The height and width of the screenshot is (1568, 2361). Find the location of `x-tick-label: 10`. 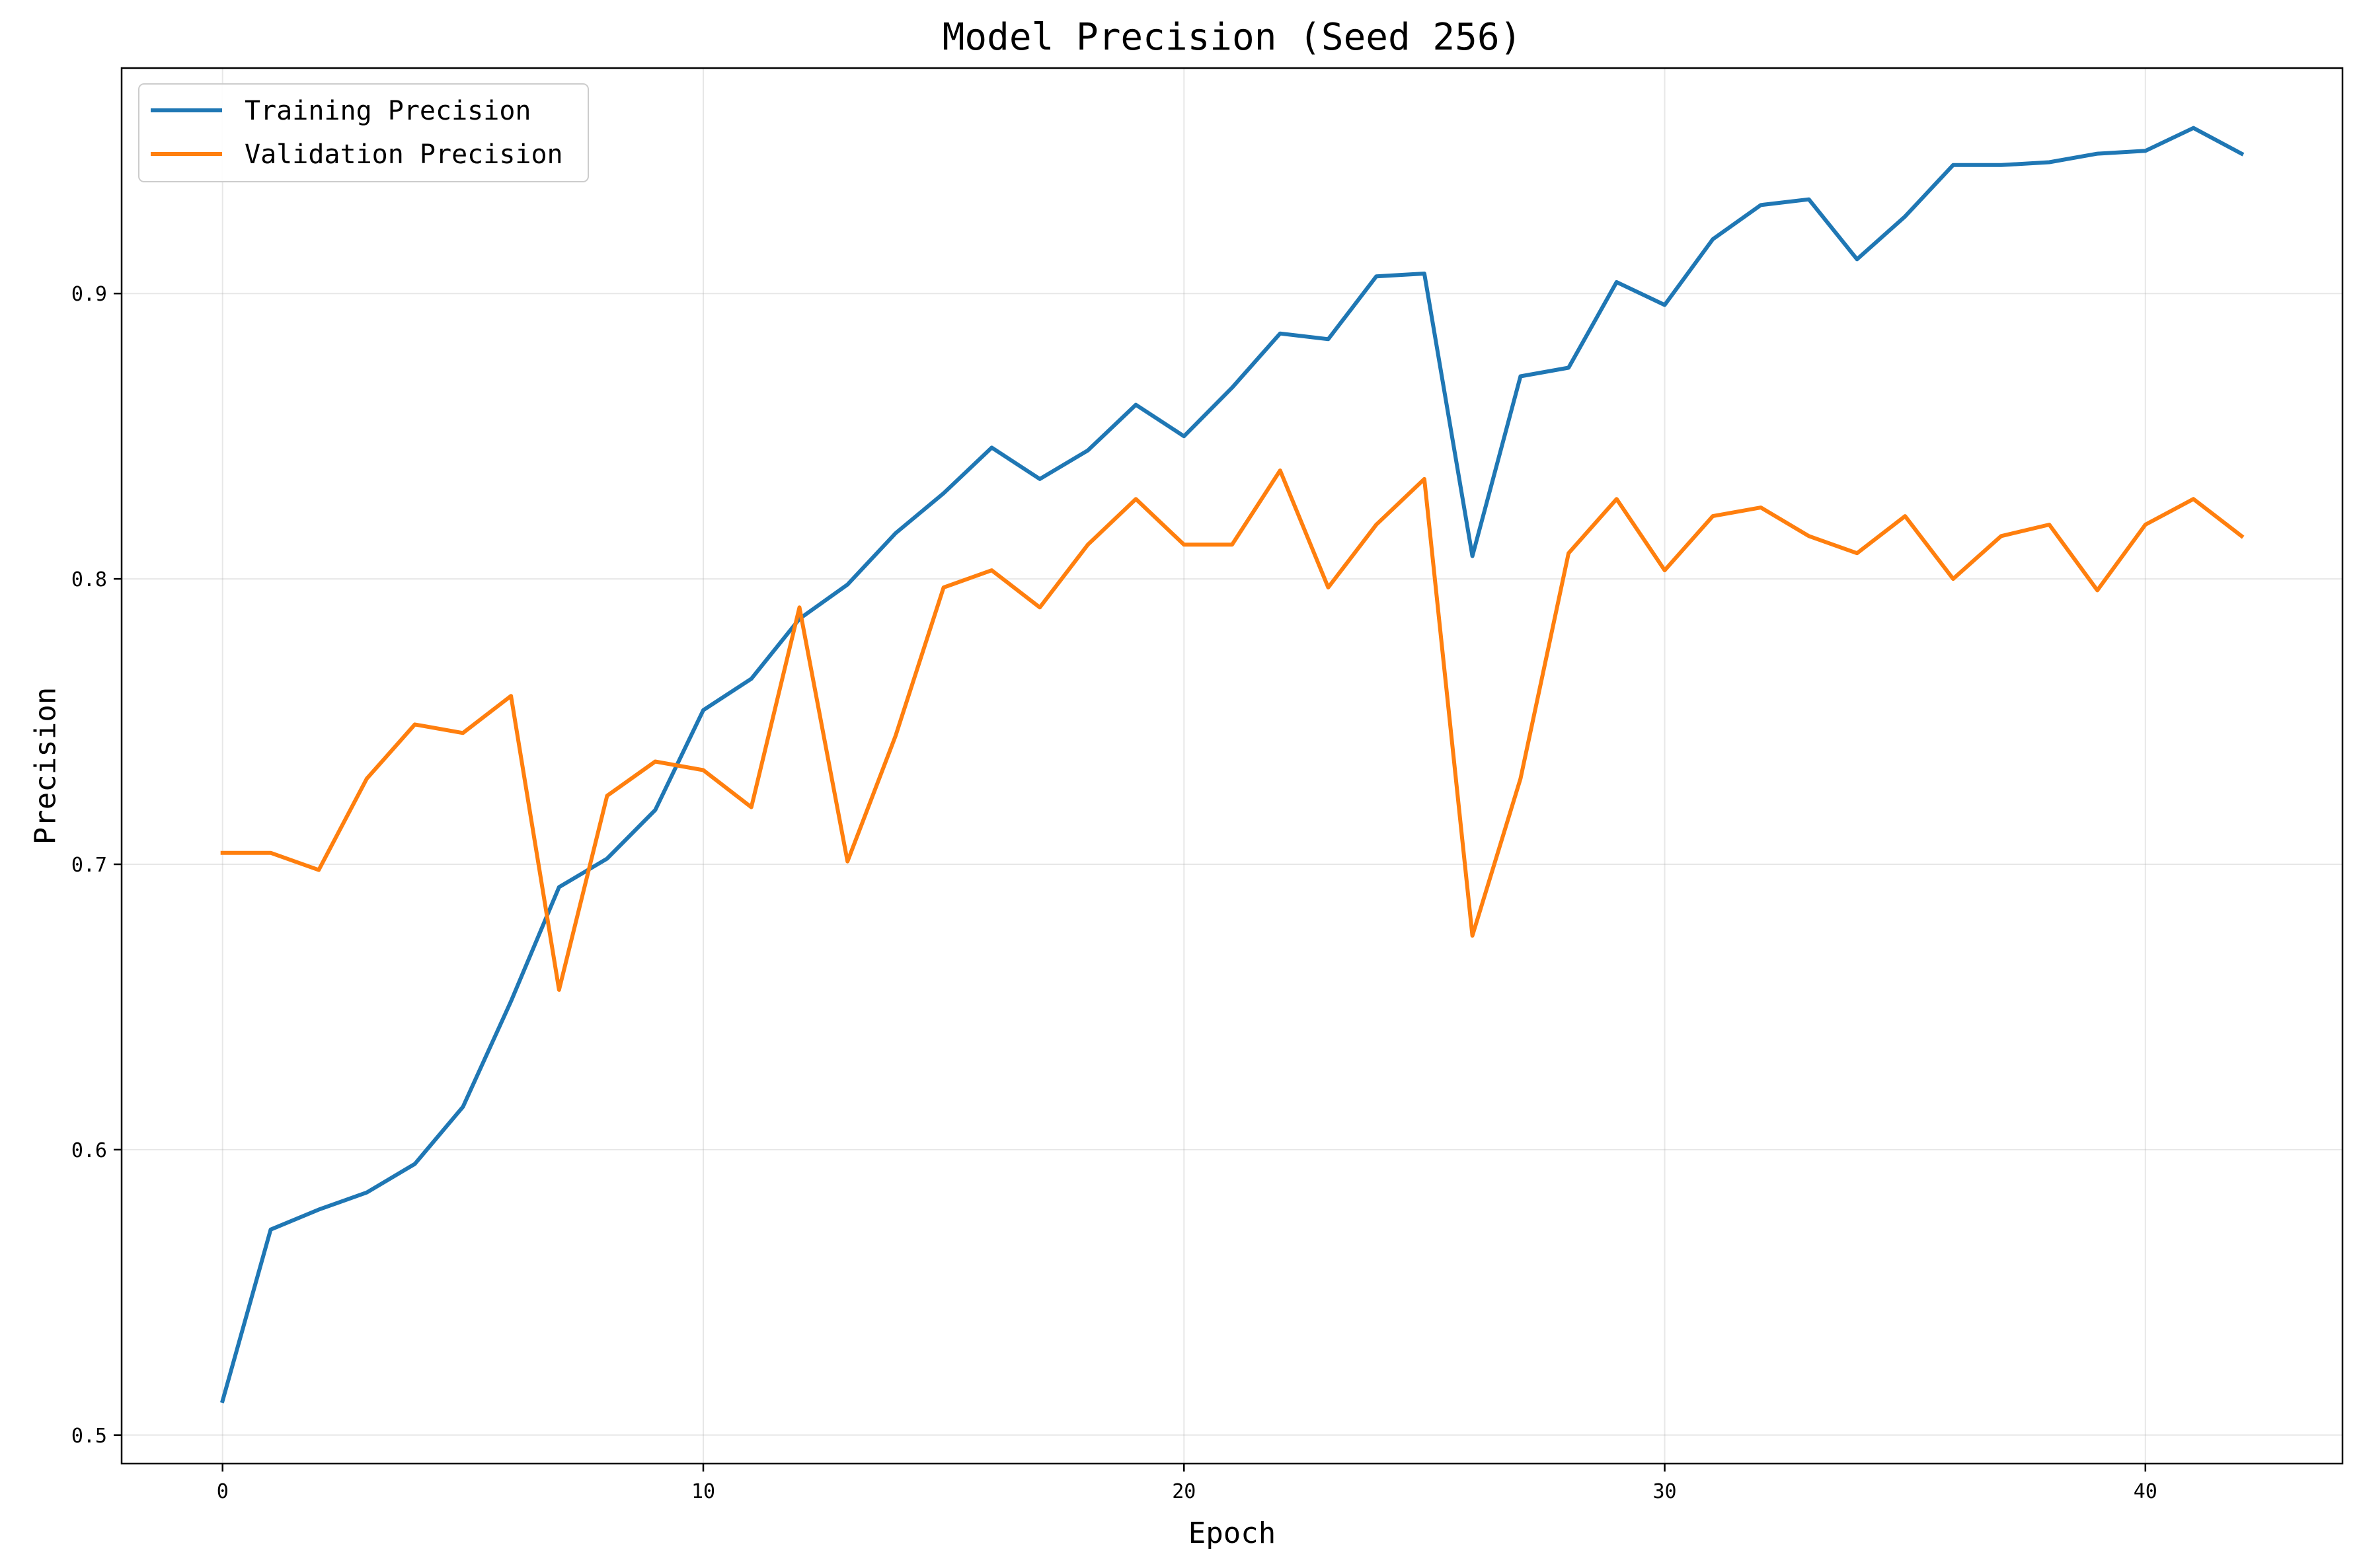

x-tick-label: 10 is located at coordinates (703, 1491).